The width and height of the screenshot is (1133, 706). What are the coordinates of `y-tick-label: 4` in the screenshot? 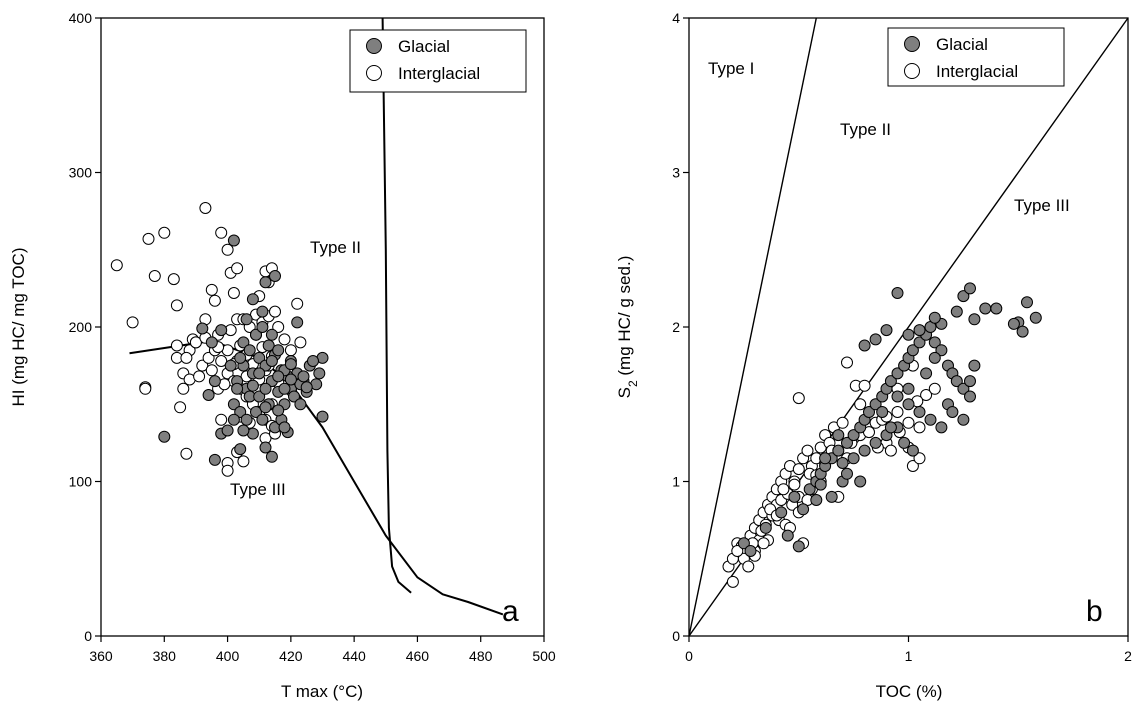 It's located at (676, 18).